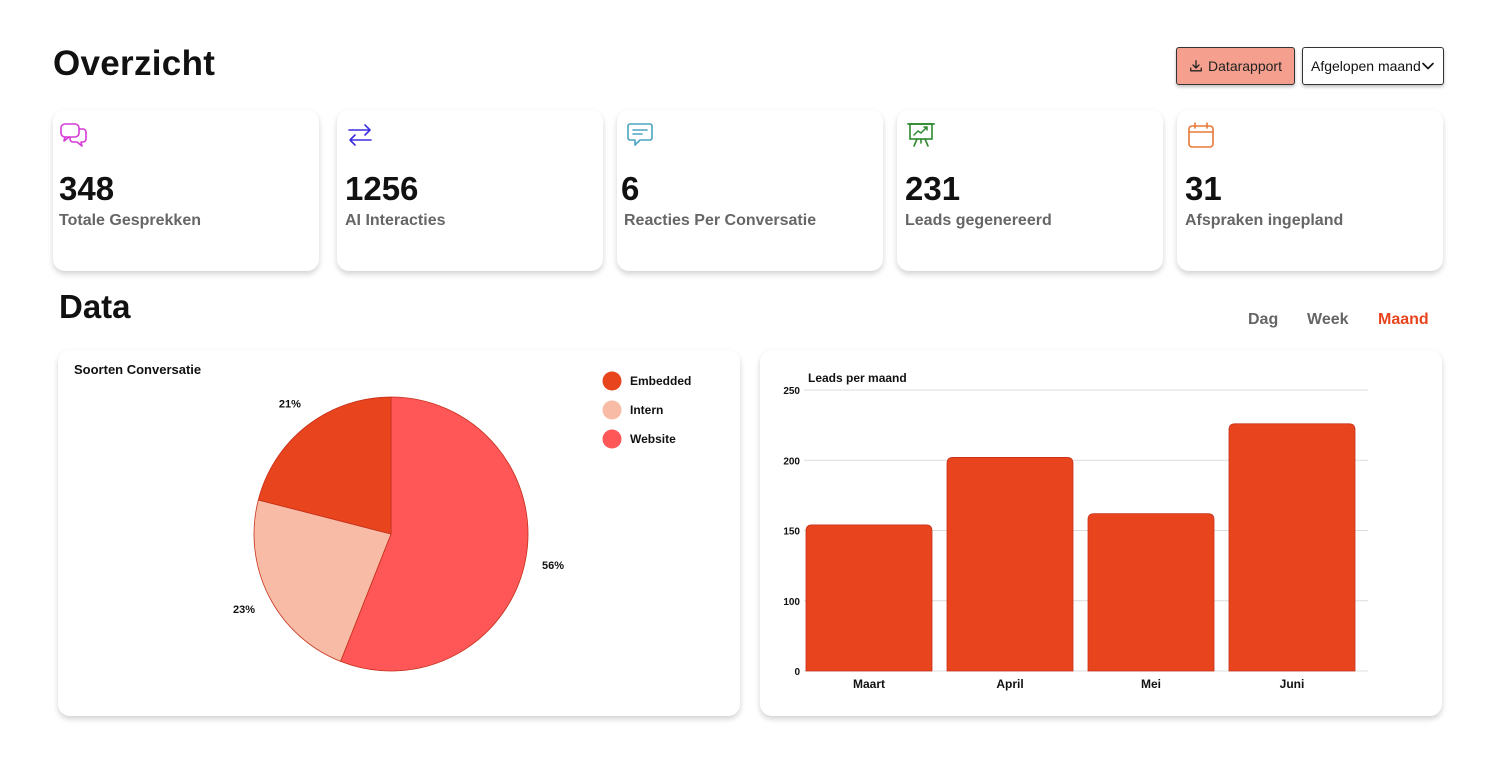 The width and height of the screenshot is (1500, 770). Describe the element at coordinates (1366, 66) in the screenshot. I see `period-select-value: Afgelopen maand` at that location.